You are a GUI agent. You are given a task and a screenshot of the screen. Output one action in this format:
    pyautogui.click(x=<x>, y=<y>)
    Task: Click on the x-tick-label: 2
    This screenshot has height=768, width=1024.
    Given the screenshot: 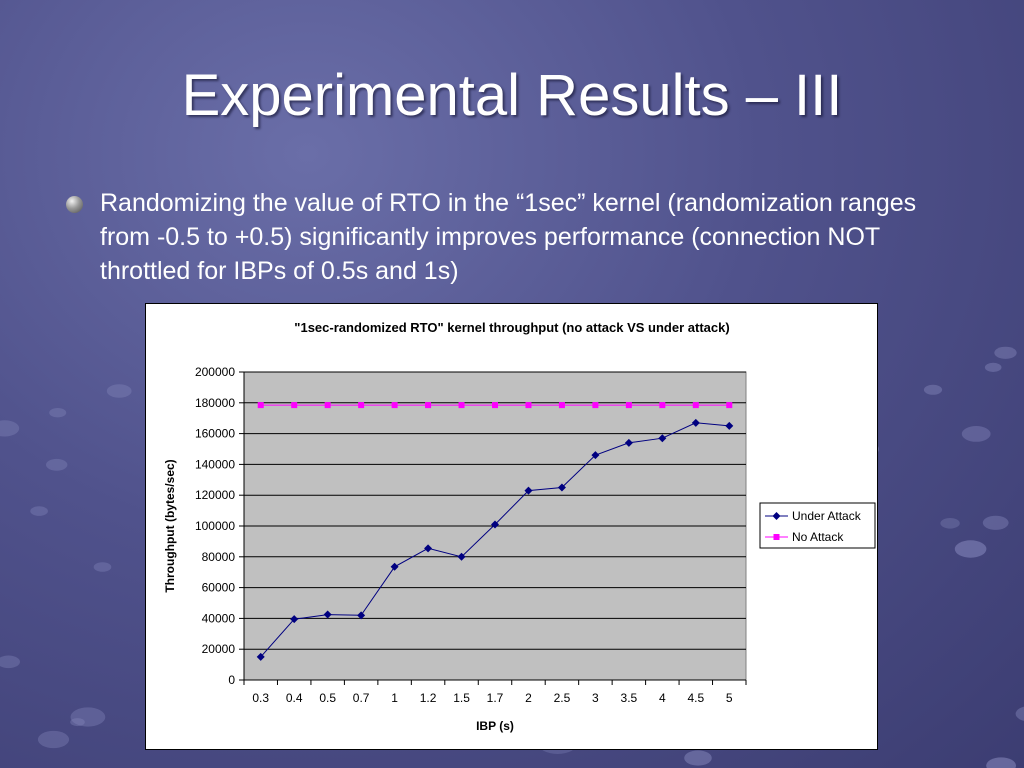 What is the action you would take?
    pyautogui.click(x=528, y=698)
    